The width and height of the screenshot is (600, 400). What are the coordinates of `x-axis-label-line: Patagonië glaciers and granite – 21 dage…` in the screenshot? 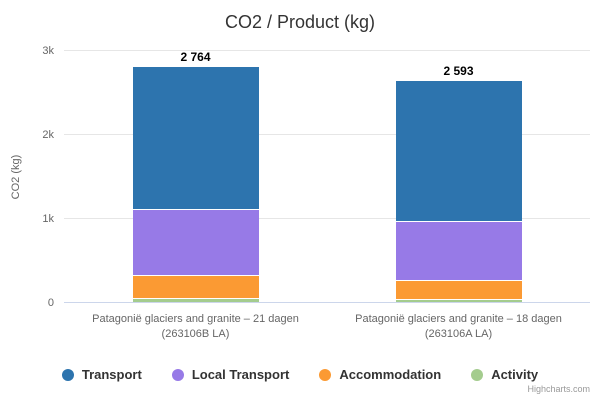 It's located at (195, 319).